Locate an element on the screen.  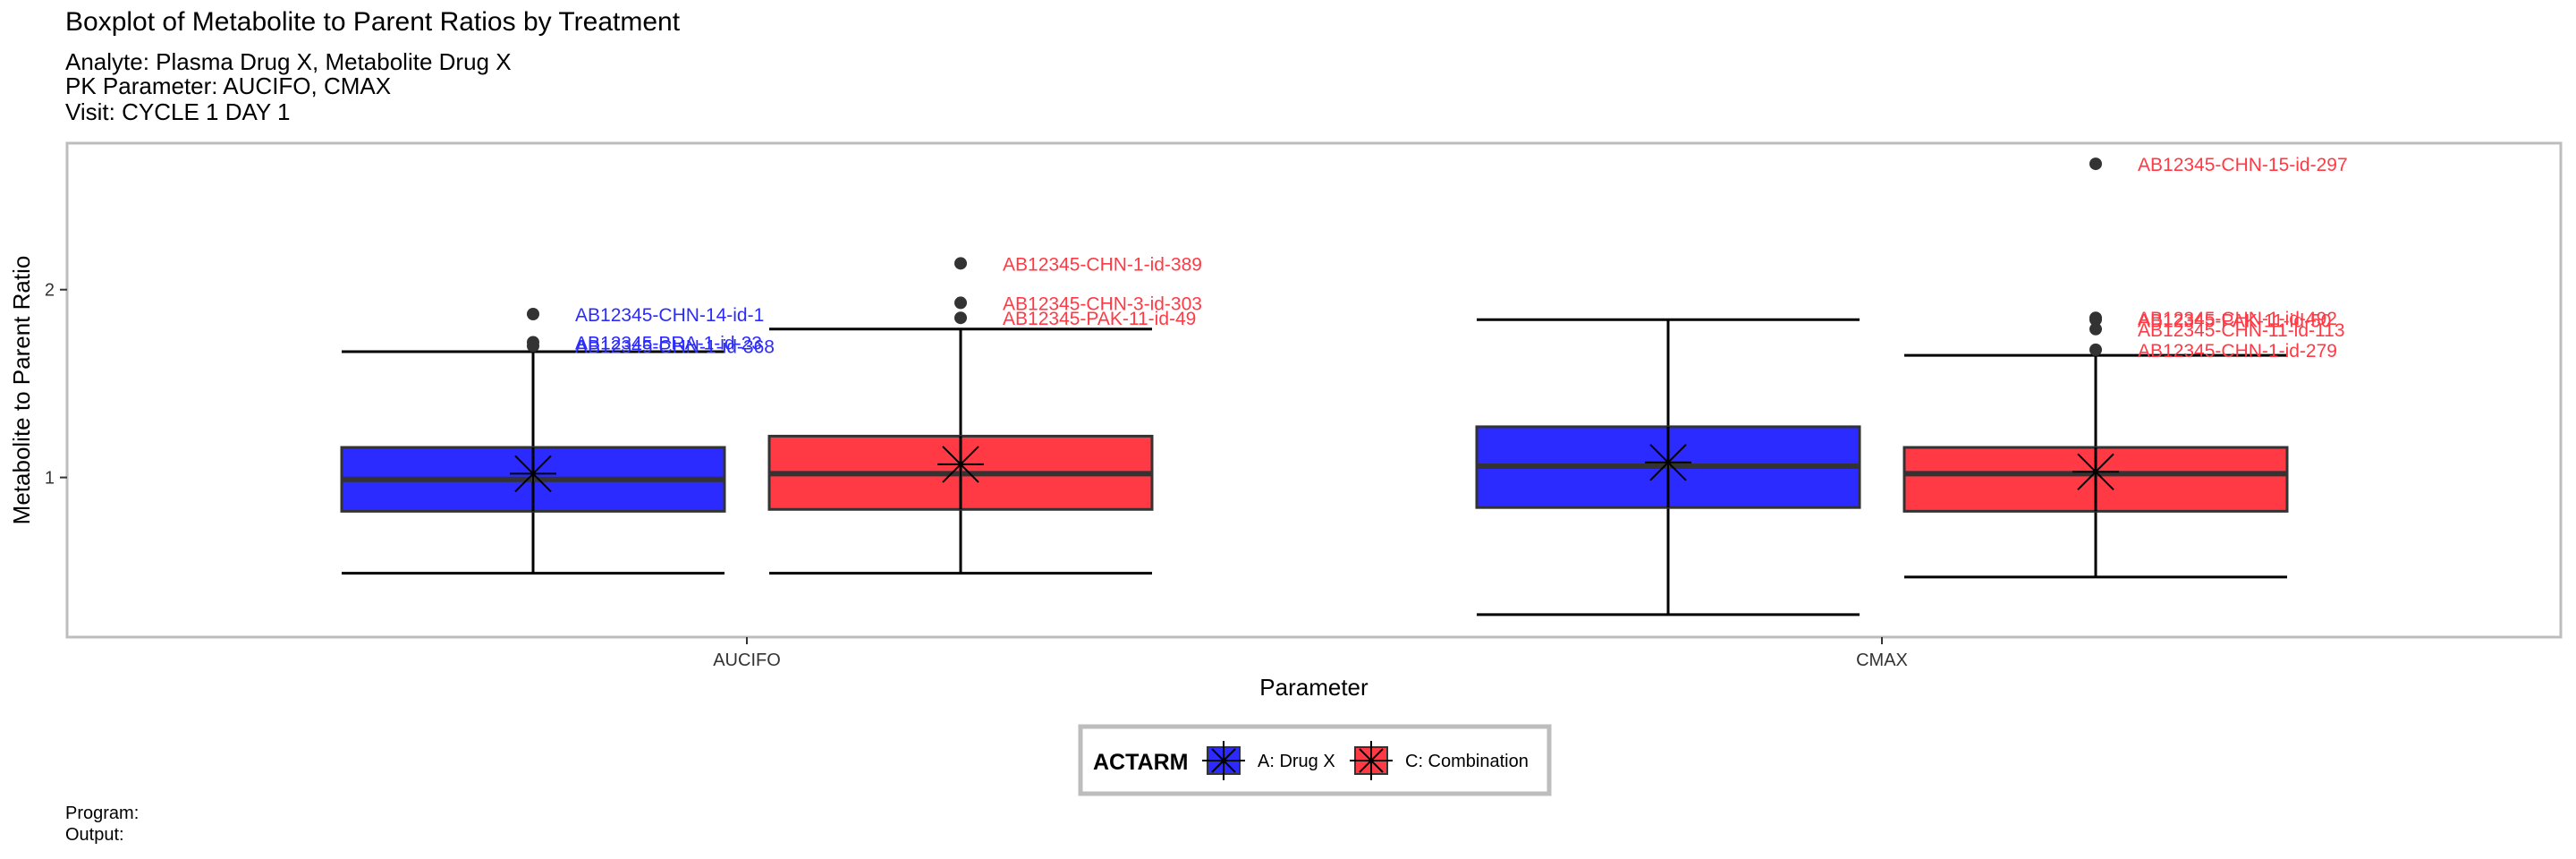
outlier-label: AB12345-CHN-3-id-303 is located at coordinates (1102, 303).